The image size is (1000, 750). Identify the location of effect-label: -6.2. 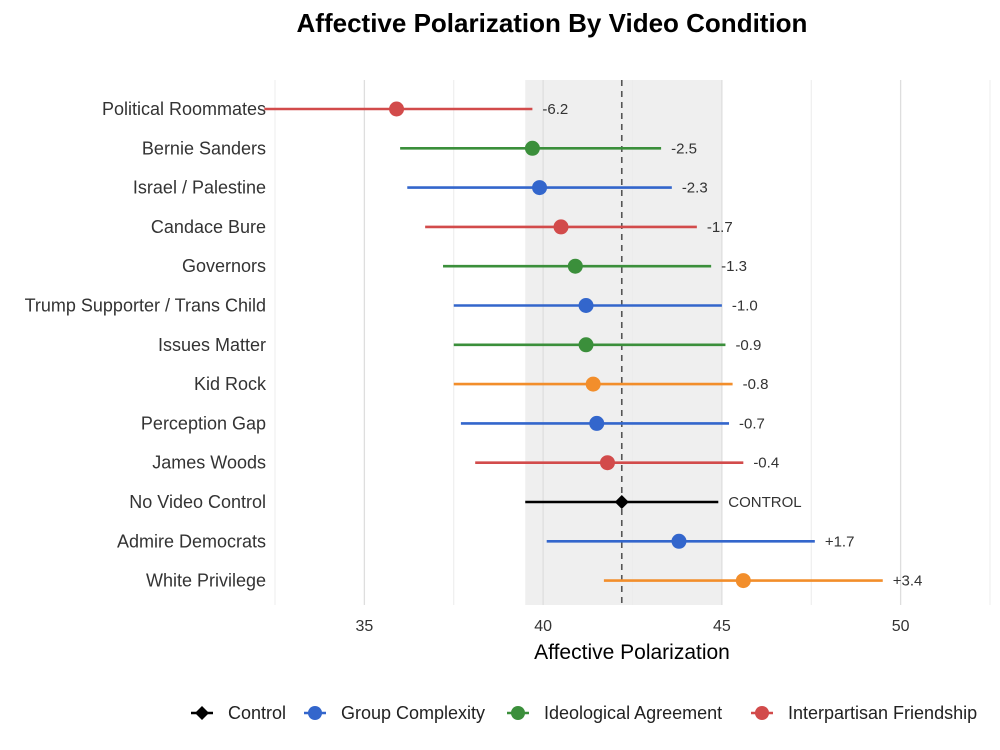
(555, 109).